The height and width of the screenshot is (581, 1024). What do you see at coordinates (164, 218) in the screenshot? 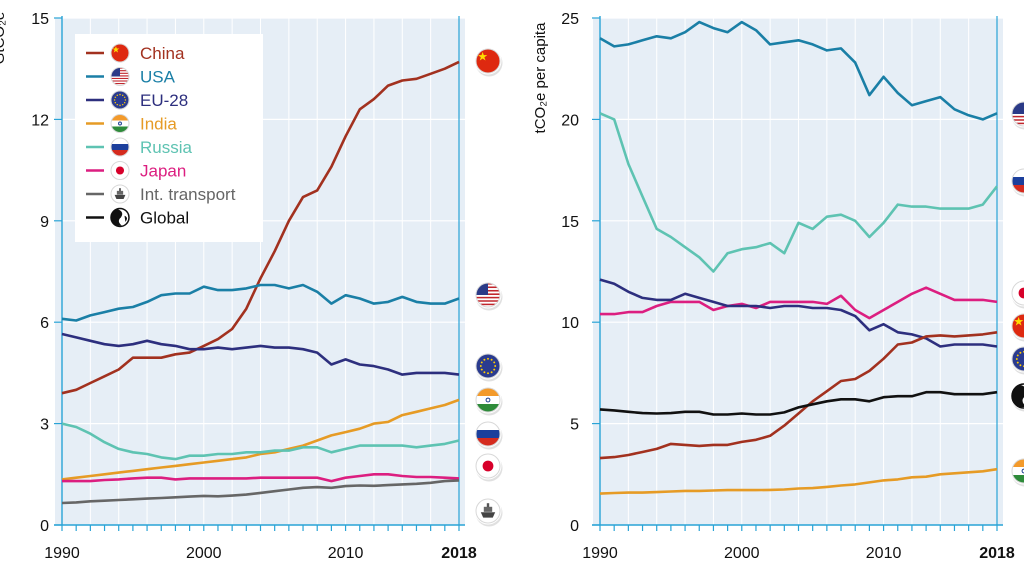
I see `legend-label: Global` at bounding box center [164, 218].